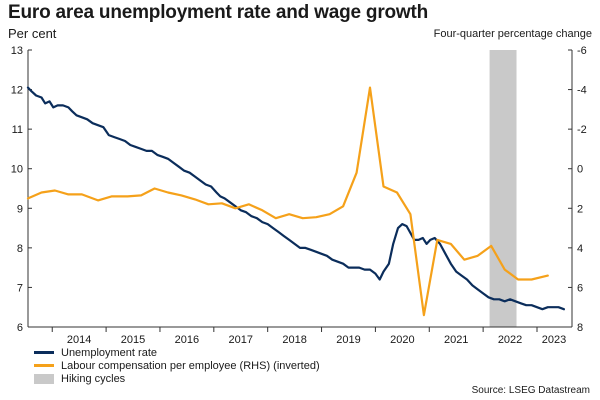 The image size is (600, 400). I want to click on x-tick-label: 2018, so click(294, 340).